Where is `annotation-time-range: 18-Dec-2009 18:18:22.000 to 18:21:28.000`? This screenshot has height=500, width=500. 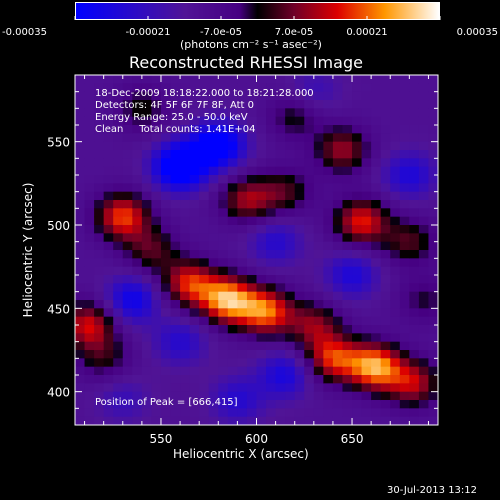
annotation-time-range: 18-Dec-2009 18:18:22.000 to 18:21:28.000 is located at coordinates (204, 93).